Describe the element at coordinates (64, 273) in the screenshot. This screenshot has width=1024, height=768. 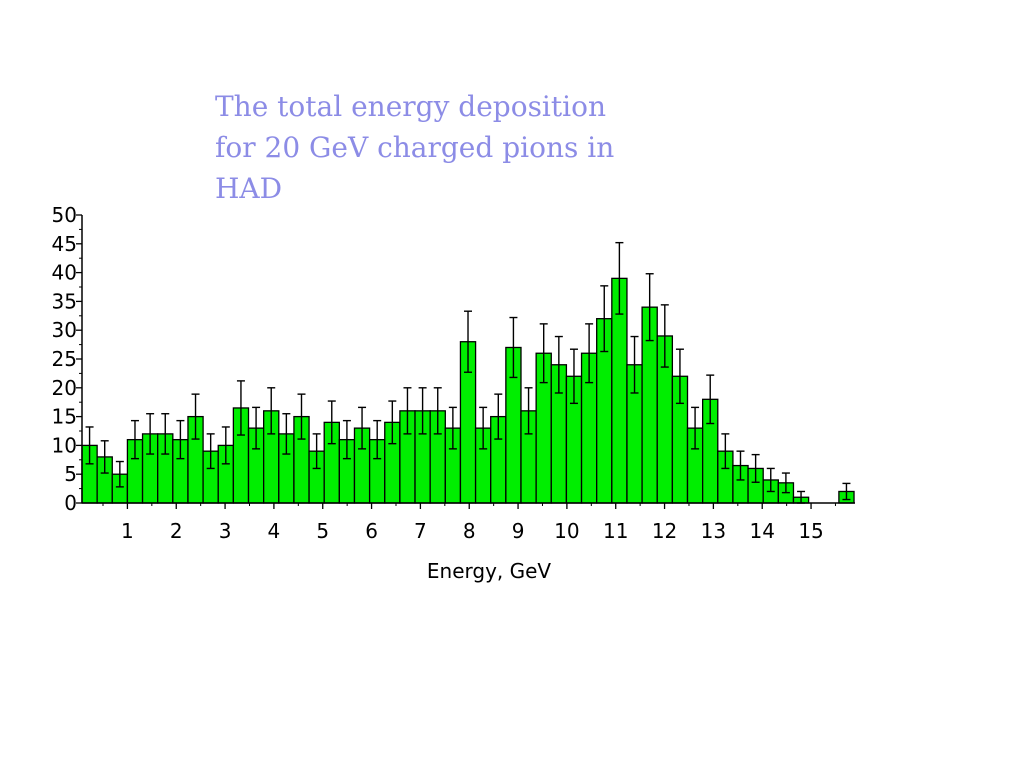
I see `y-tick-label: 40` at that location.